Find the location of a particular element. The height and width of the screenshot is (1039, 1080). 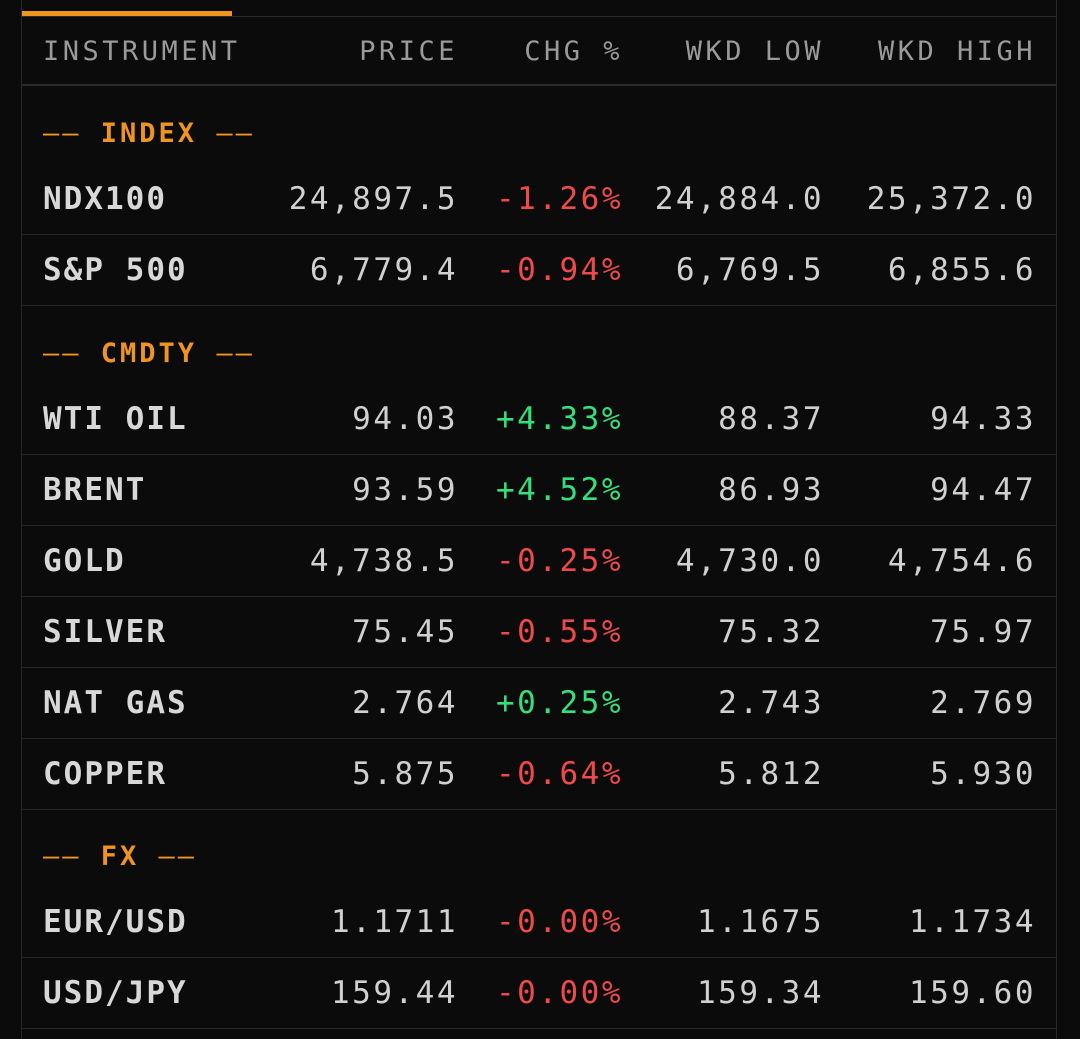

section-label: CMDTY is located at coordinates (149, 353).